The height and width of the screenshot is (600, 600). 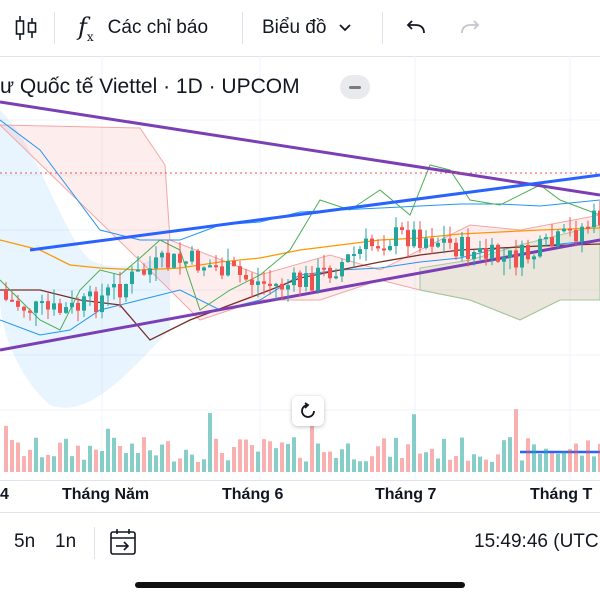 I want to click on range-5d-button: 5n, so click(x=25, y=541).